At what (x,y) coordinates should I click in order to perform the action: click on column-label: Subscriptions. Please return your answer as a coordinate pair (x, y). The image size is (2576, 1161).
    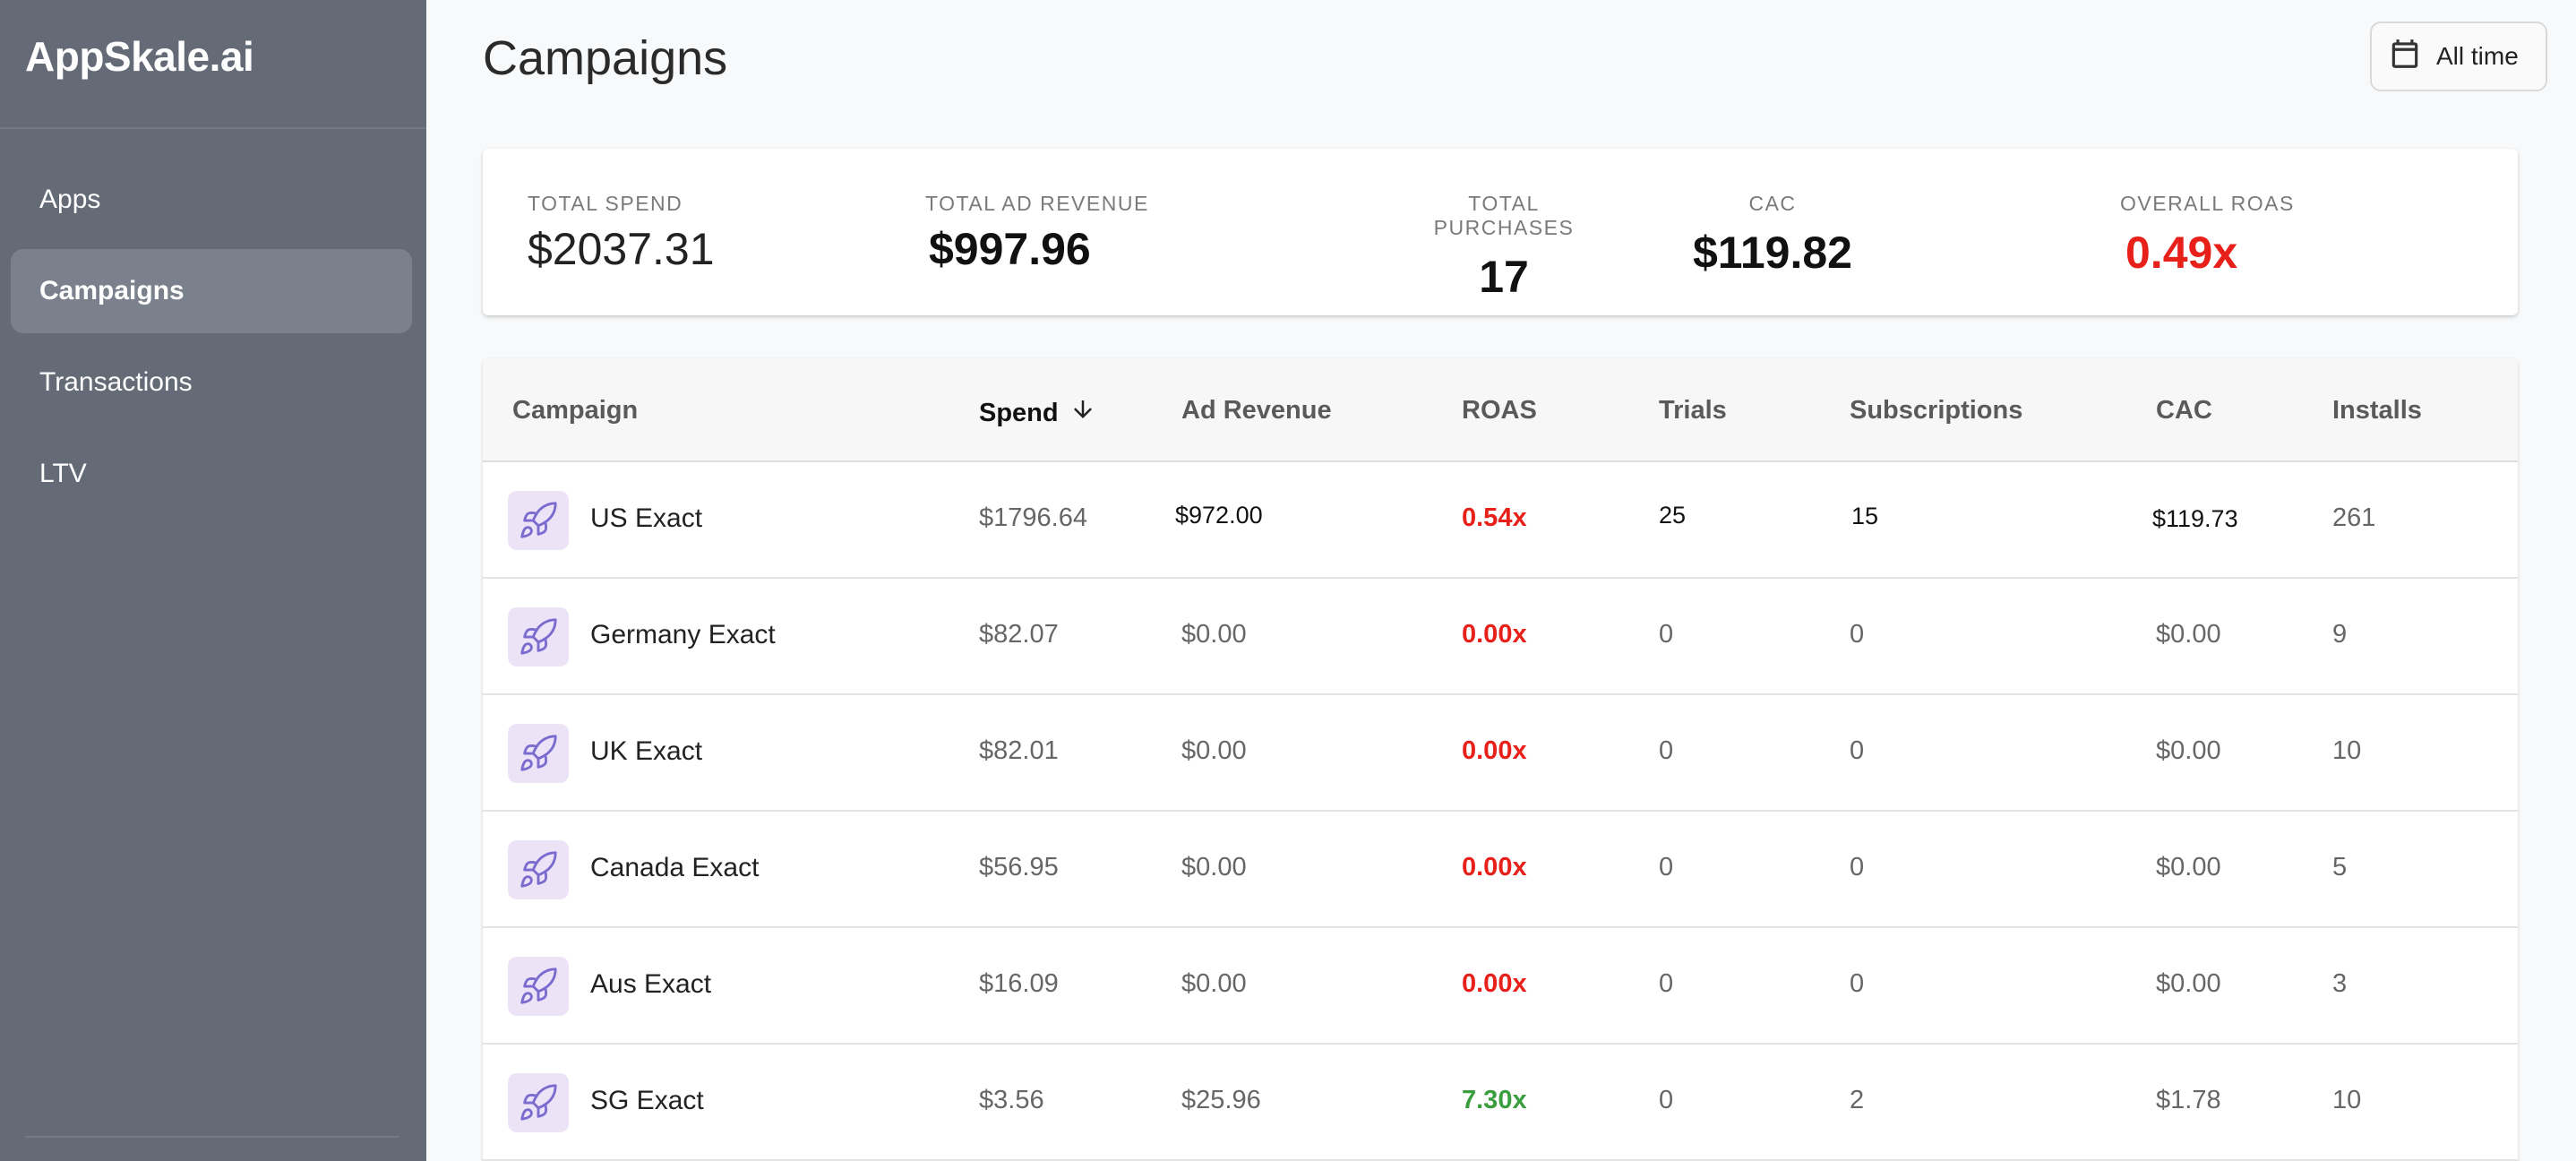
    Looking at the image, I should click on (1936, 410).